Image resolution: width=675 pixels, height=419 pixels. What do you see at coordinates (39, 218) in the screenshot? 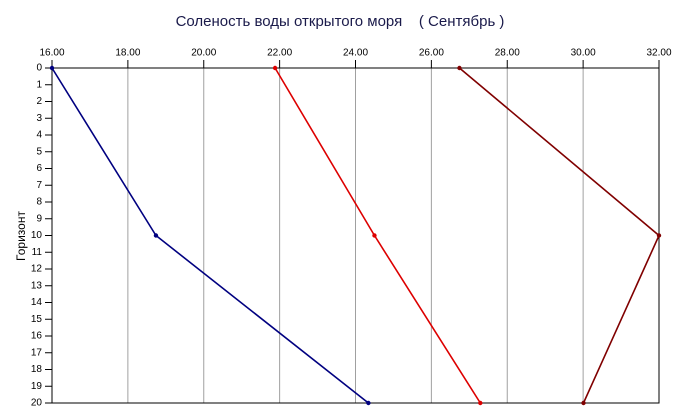
I see `y-tick-label: 9` at bounding box center [39, 218].